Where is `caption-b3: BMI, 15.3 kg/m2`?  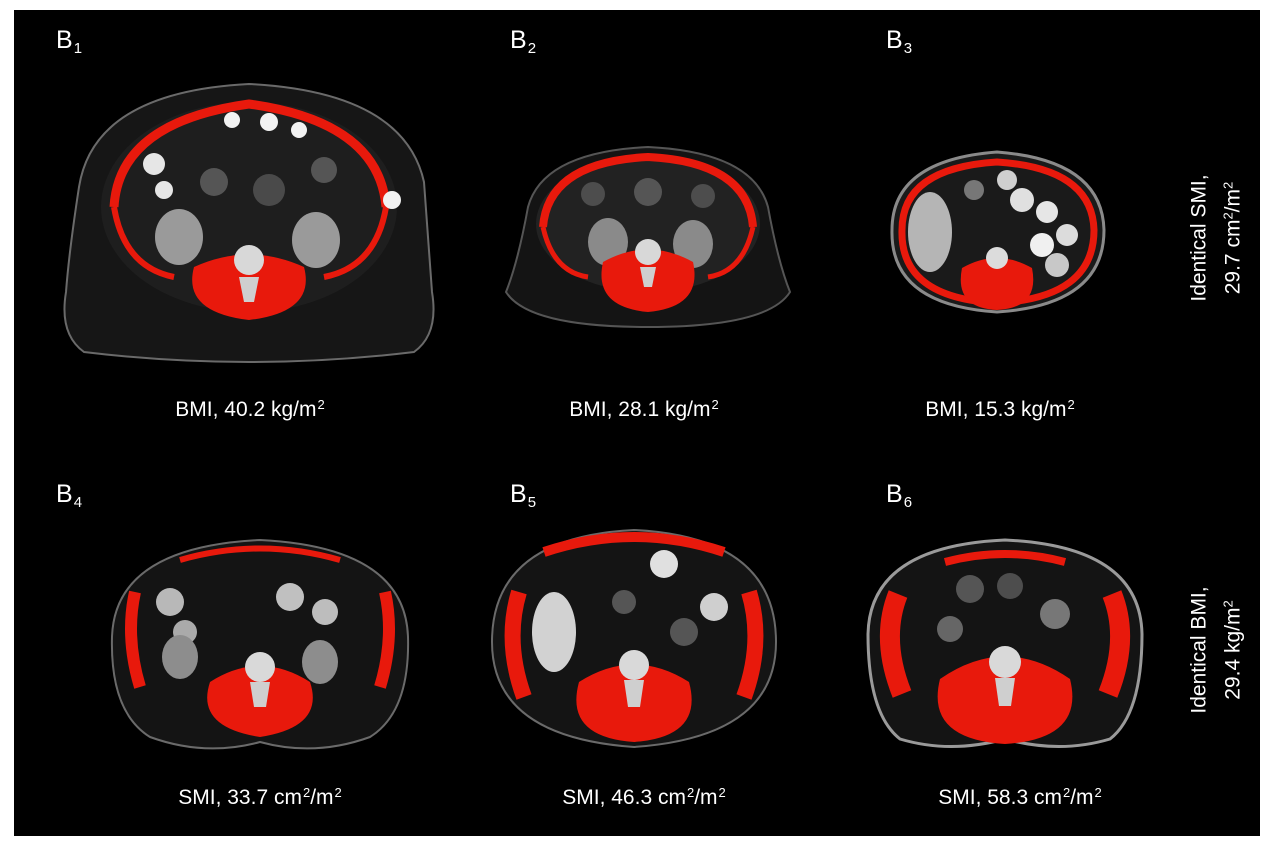
caption-b3: BMI, 15.3 kg/m2 is located at coordinates (1000, 409).